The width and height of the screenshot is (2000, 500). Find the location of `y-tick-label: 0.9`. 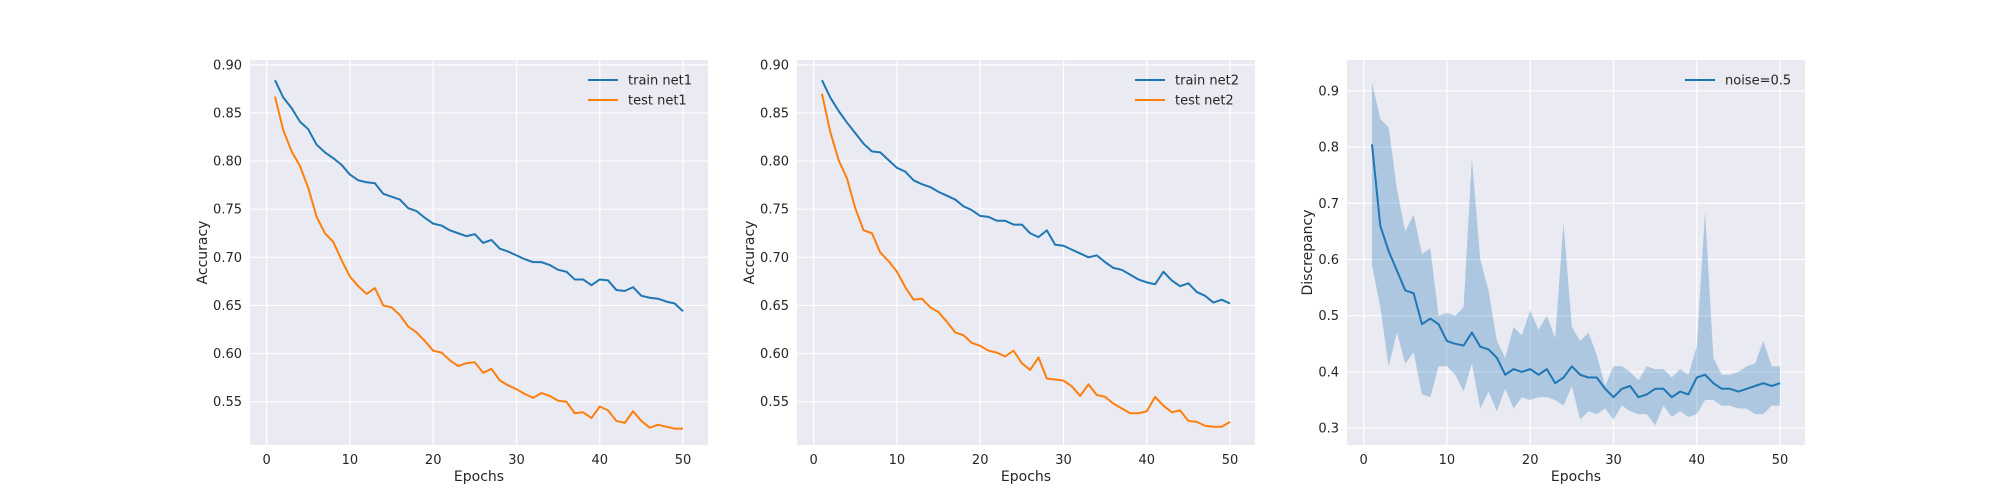

y-tick-label: 0.9 is located at coordinates (1328, 91).